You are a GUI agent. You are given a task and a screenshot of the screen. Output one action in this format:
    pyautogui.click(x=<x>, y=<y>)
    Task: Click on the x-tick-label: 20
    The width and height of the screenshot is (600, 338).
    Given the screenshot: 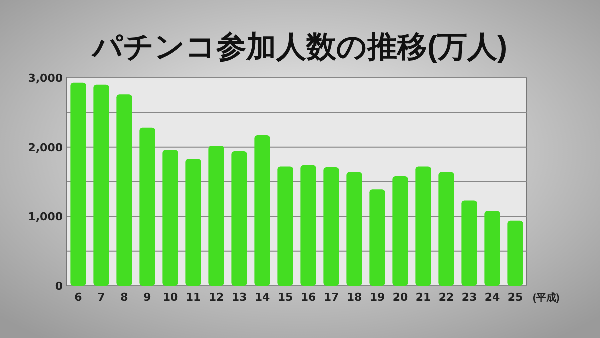 What is the action you would take?
    pyautogui.click(x=400, y=297)
    